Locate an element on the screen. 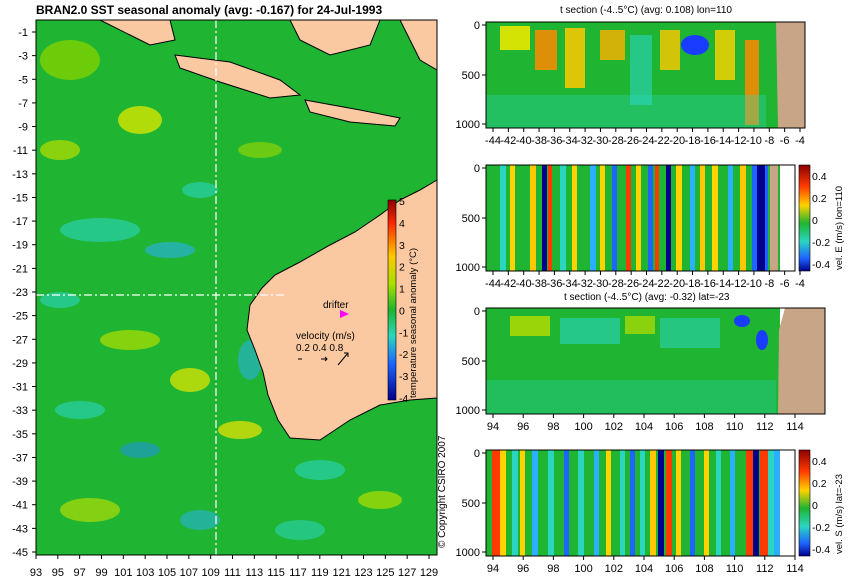  panel2-colorbar is located at coordinates (804, 218).